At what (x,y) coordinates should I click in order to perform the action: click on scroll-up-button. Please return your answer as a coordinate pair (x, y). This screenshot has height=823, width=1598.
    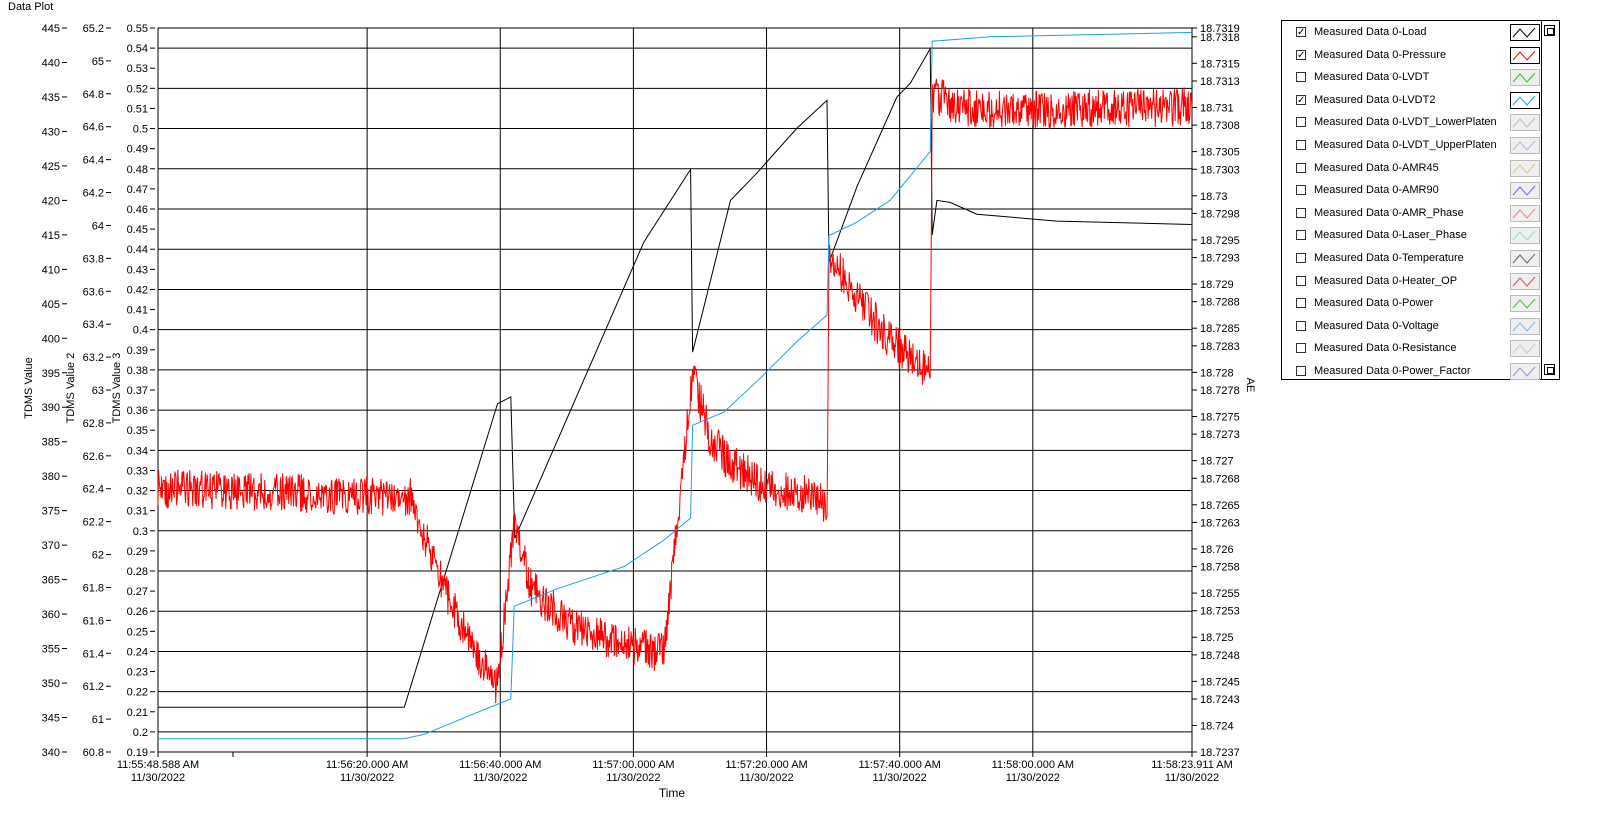
    Looking at the image, I should click on (1549, 30).